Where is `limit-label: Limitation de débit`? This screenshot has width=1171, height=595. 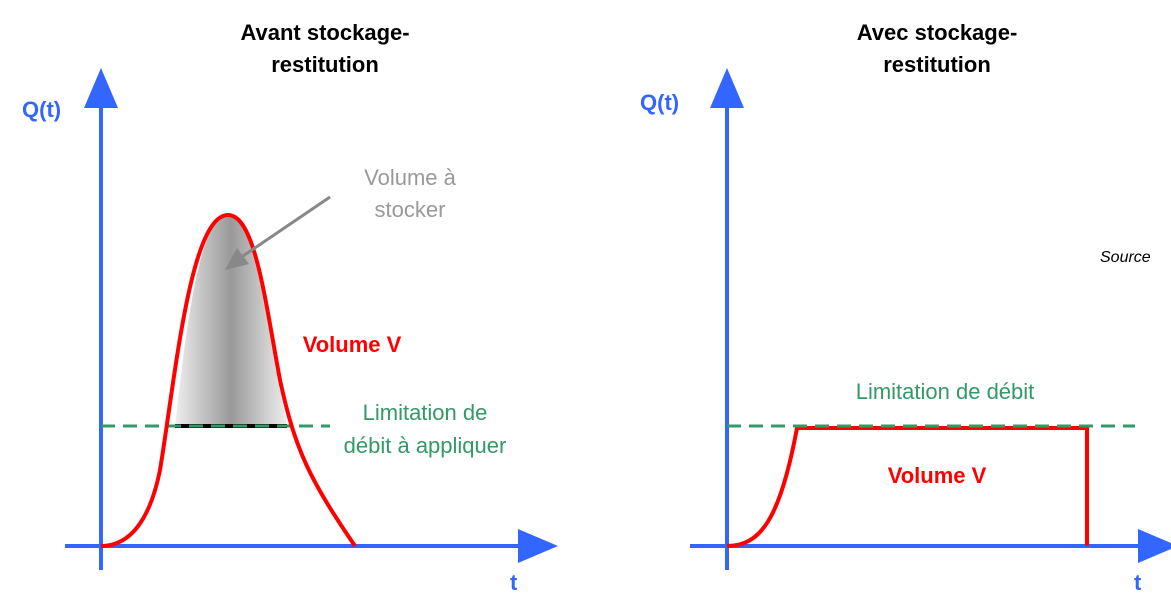
limit-label: Limitation de débit is located at coordinates (945, 391).